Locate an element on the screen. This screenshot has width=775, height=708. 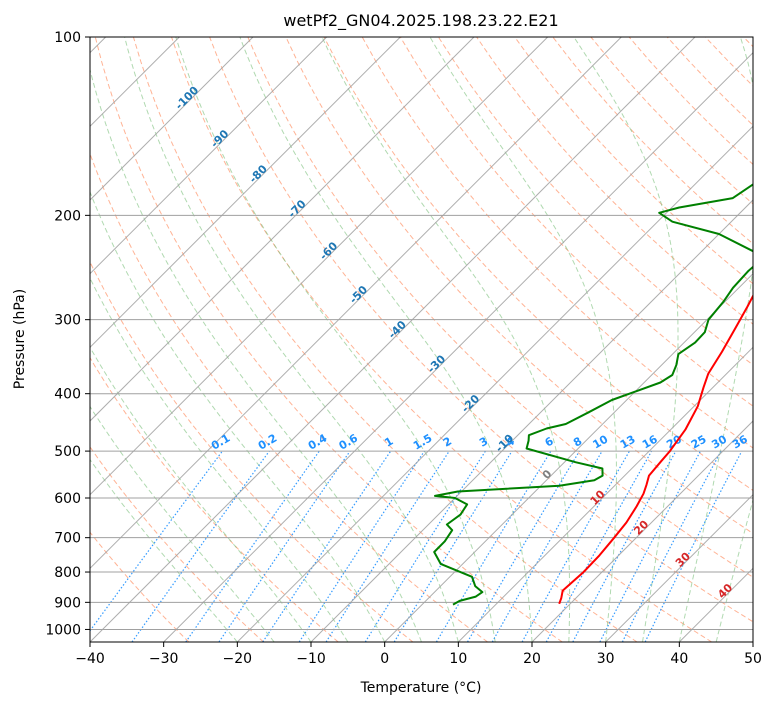
y-axis-label: Pressure (hPa) is located at coordinates (20, 339).